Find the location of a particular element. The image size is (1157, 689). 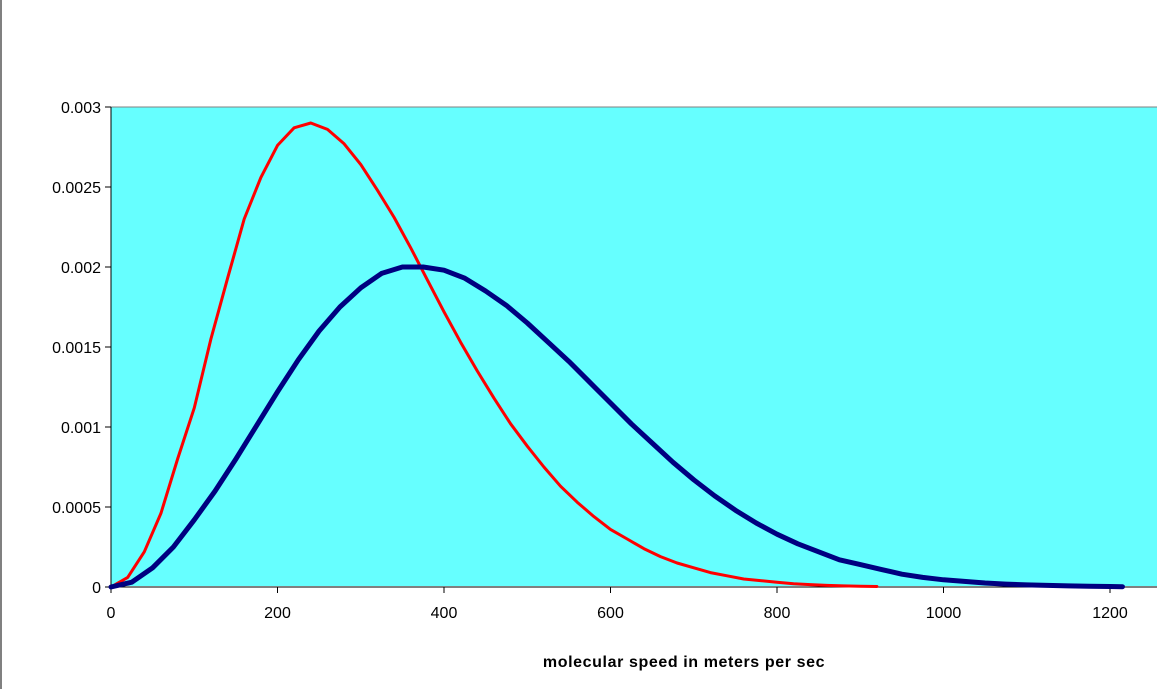

x-tick-label: 600 is located at coordinates (610, 613).